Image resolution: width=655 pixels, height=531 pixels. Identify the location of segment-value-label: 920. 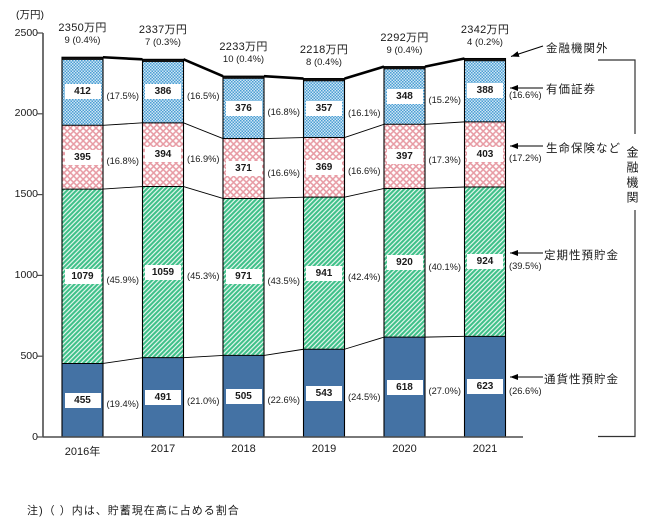
(404, 263).